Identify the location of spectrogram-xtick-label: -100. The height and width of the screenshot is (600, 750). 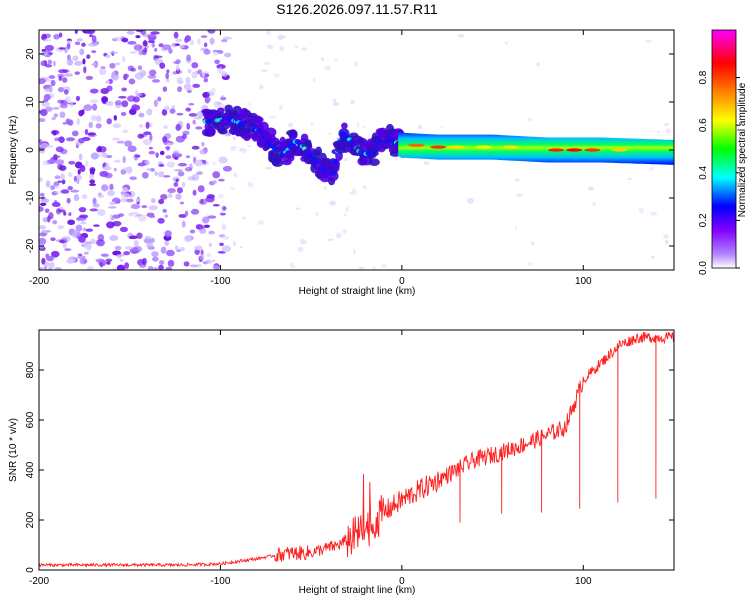
(220, 281).